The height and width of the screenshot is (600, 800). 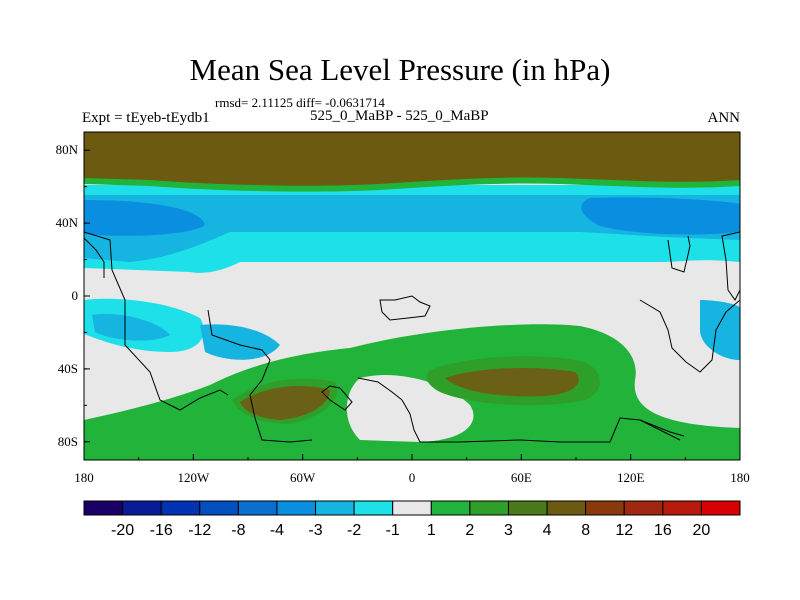 I want to click on experiment-label: Expt = tEyeb-tEydb1, so click(x=146, y=118).